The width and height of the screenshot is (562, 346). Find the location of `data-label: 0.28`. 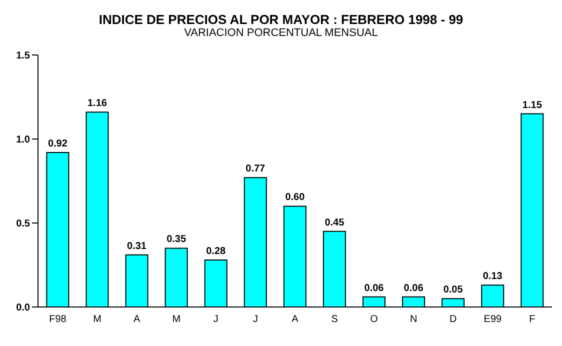

data-label: 0.28 is located at coordinates (216, 251).